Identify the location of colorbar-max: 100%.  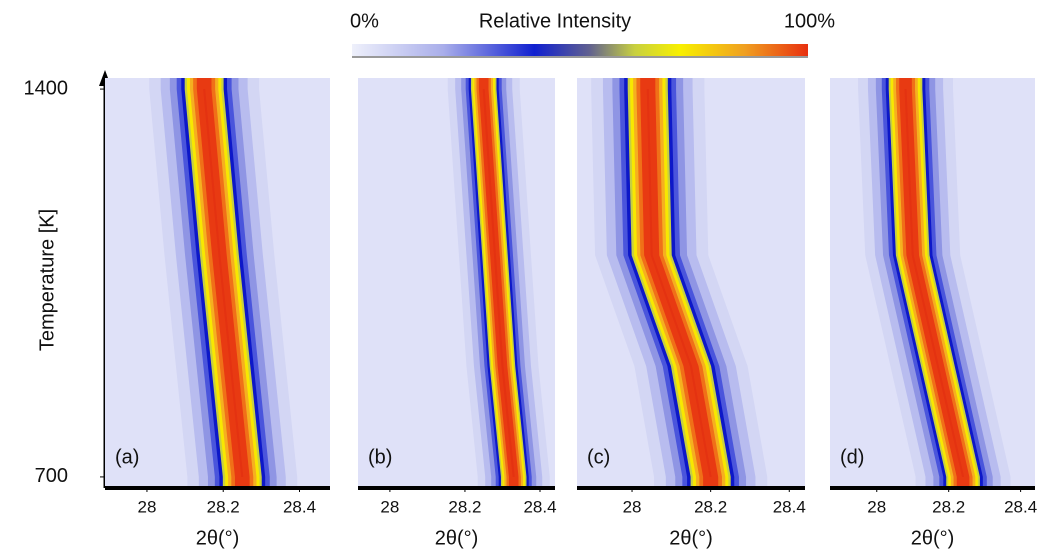
(809, 21).